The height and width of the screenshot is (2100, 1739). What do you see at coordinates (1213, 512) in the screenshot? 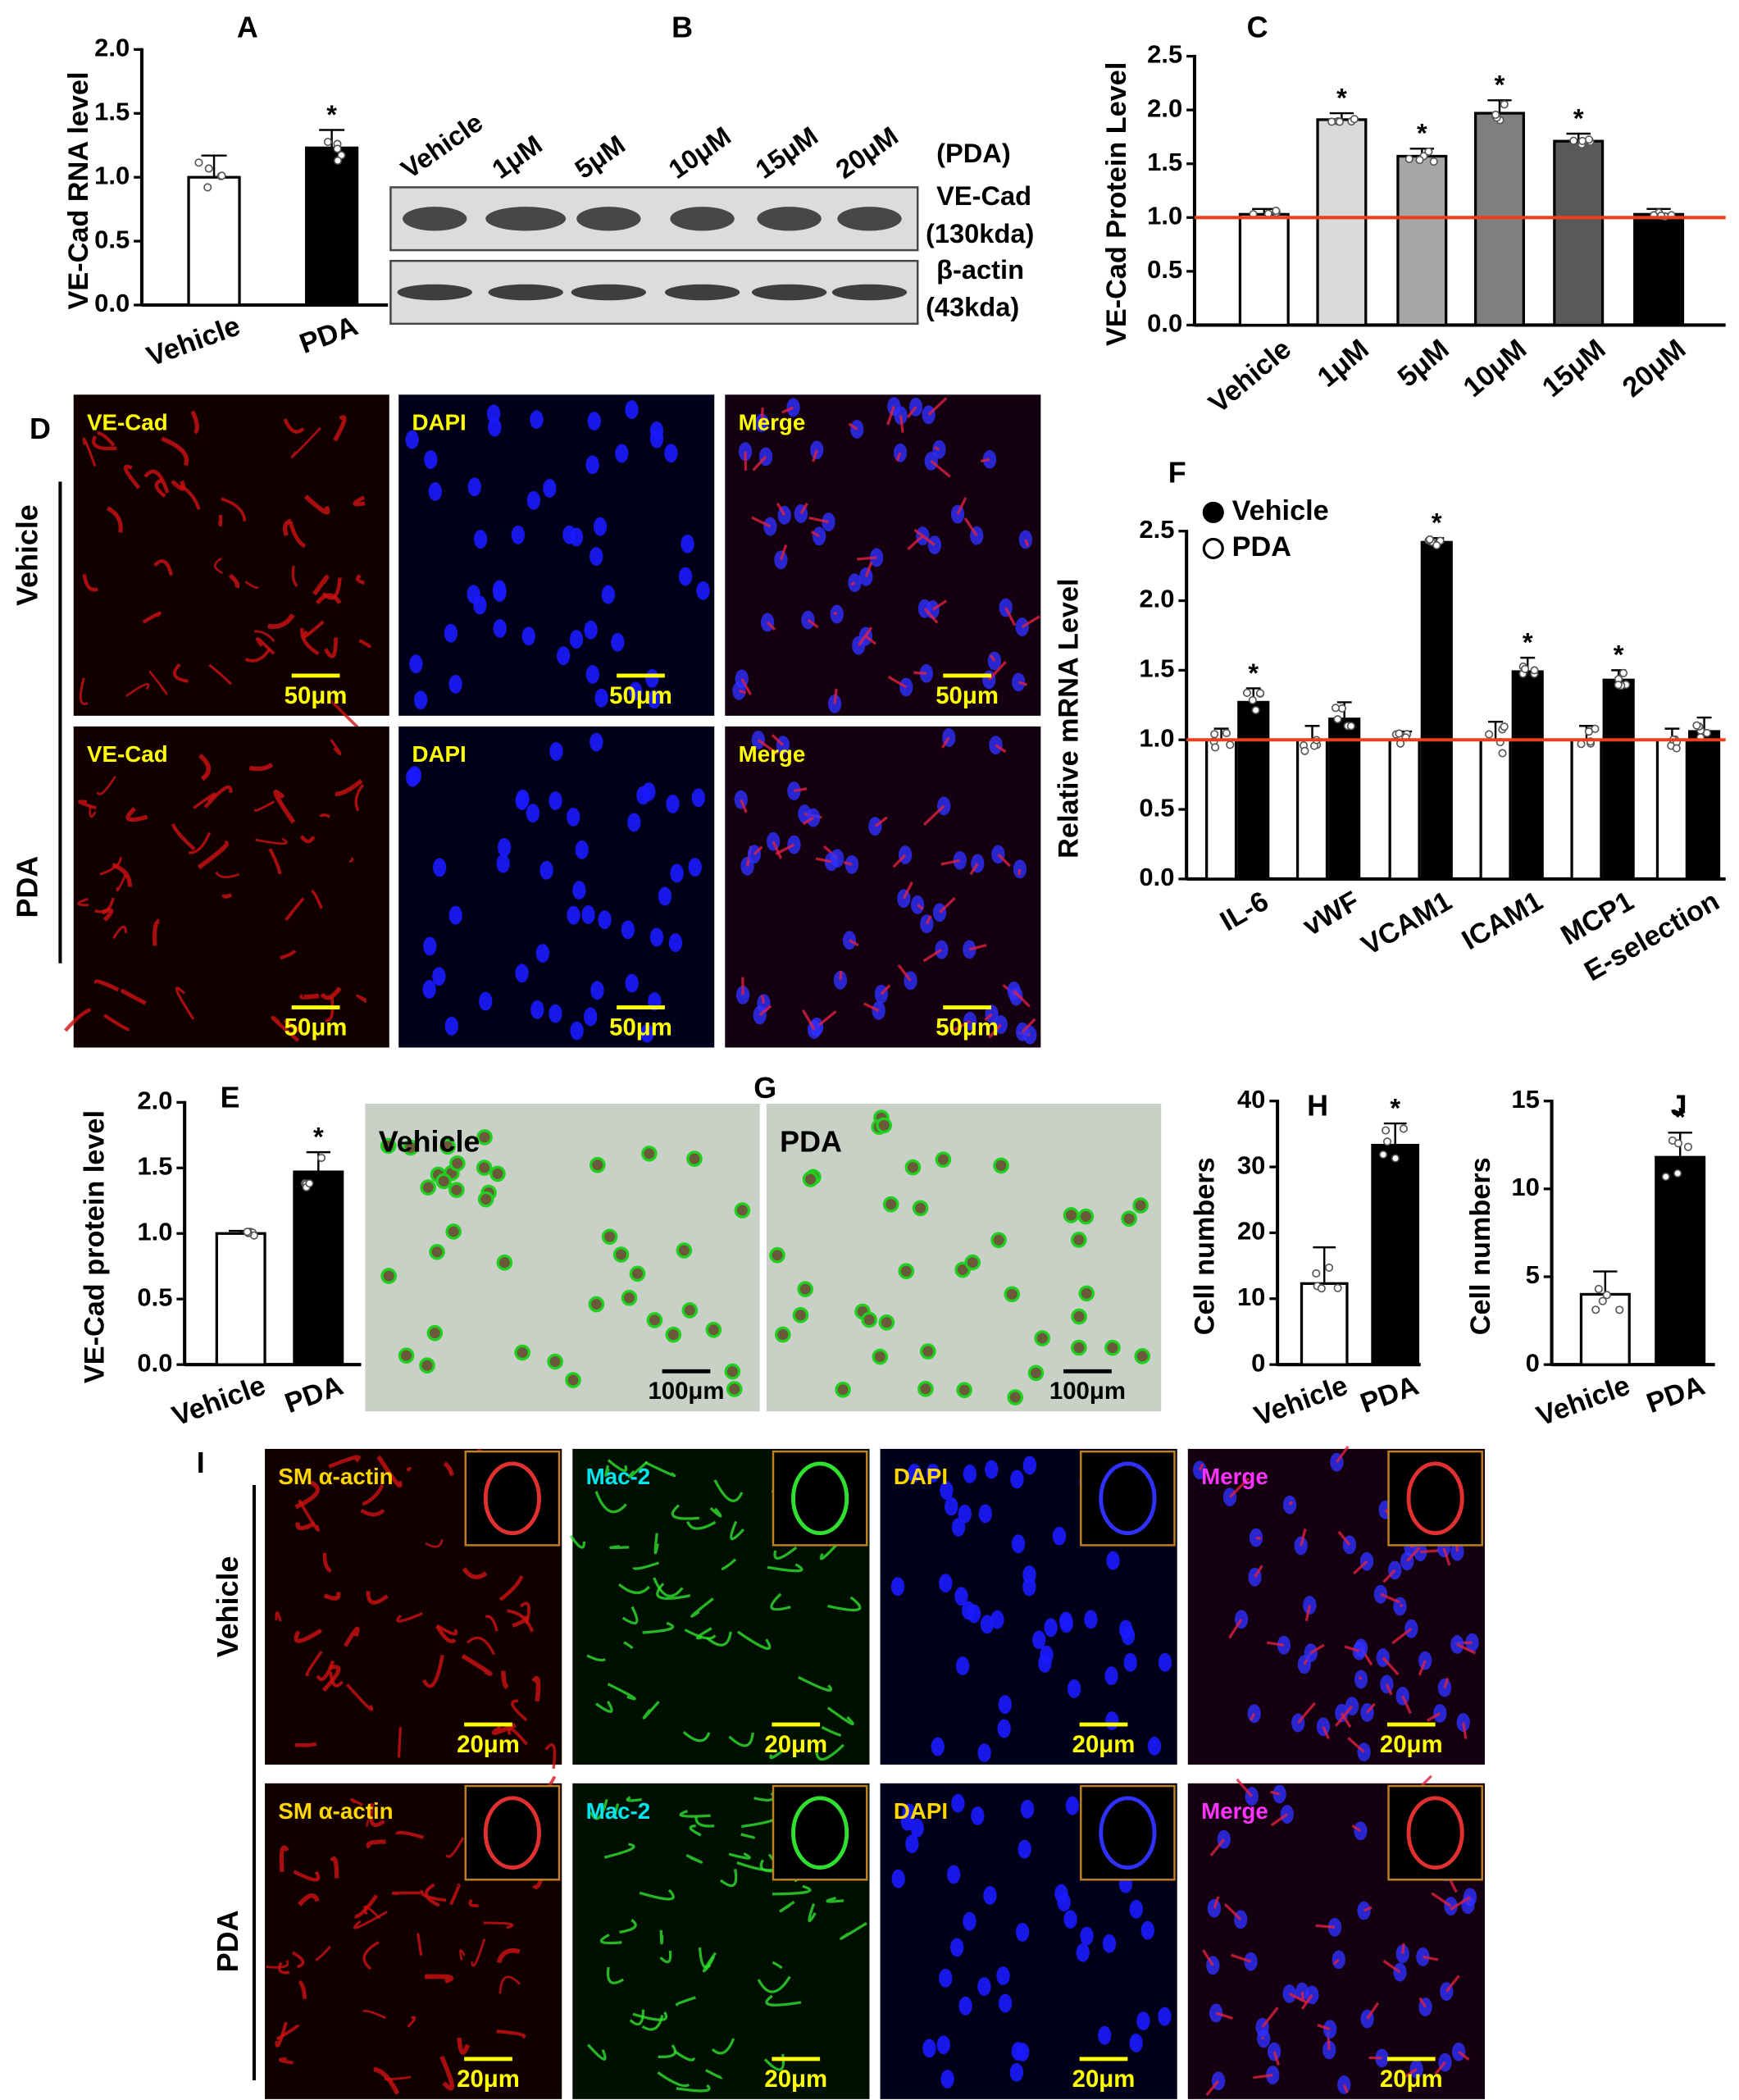
I see `legend-marker` at bounding box center [1213, 512].